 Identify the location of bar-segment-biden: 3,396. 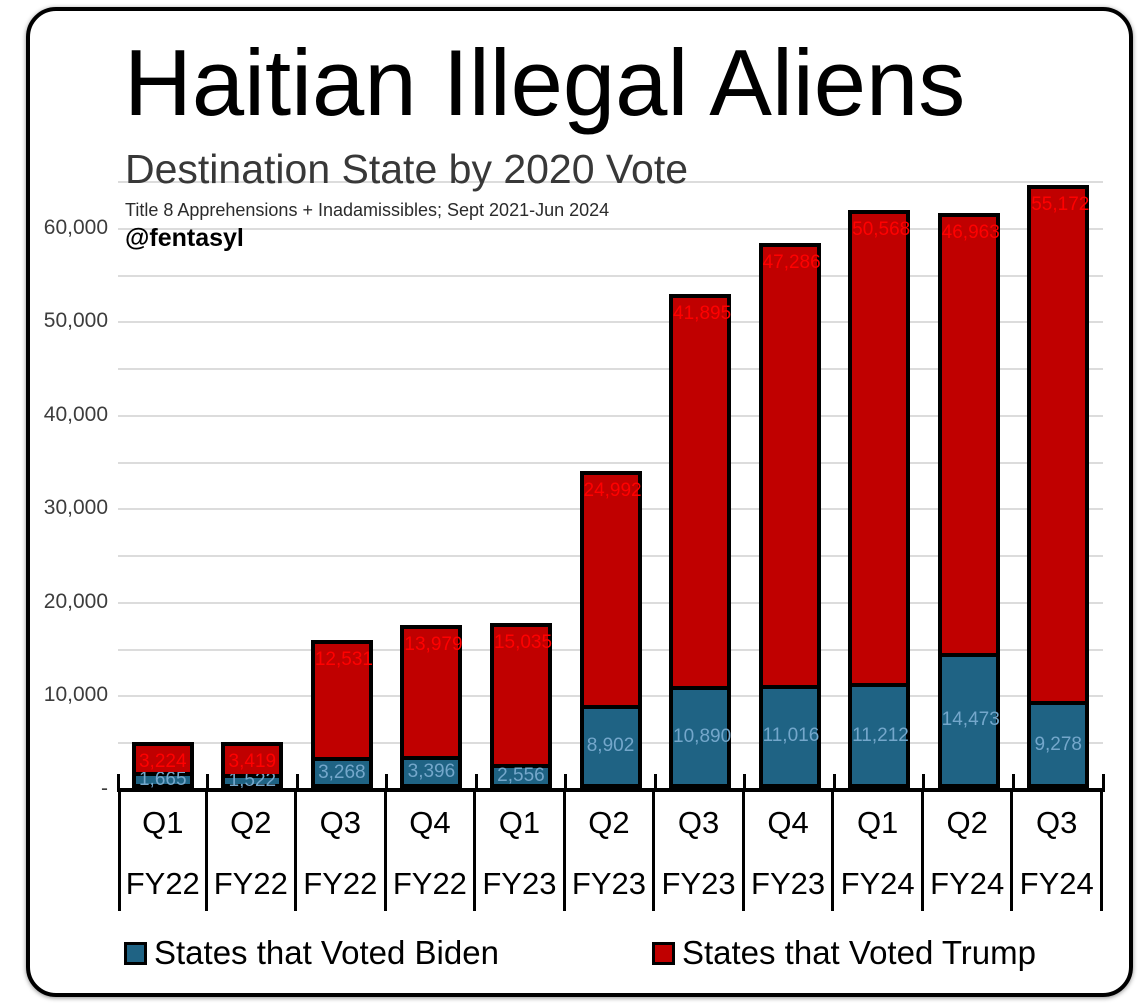
(431, 772).